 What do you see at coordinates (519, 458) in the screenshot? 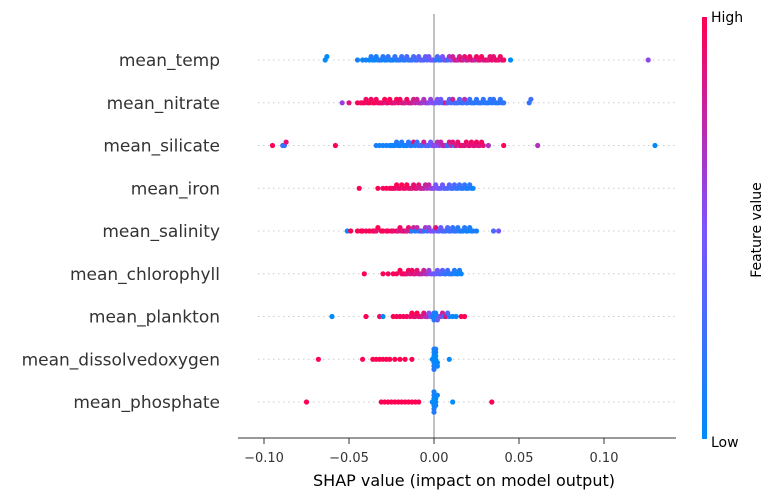
I see `x-tick-label: 0.05` at bounding box center [519, 458].